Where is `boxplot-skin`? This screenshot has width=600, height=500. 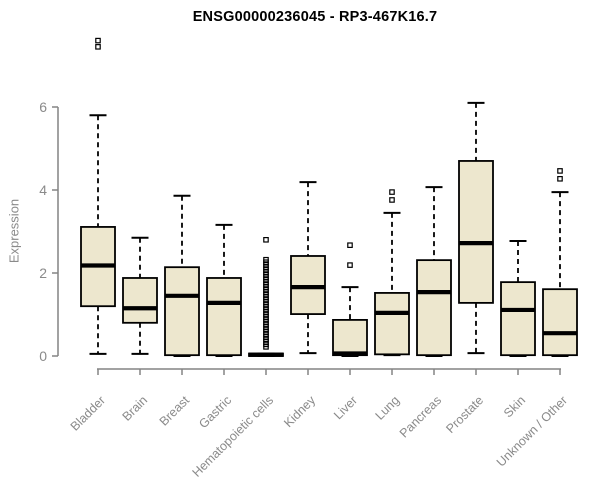
boxplot-skin is located at coordinates (518, 298).